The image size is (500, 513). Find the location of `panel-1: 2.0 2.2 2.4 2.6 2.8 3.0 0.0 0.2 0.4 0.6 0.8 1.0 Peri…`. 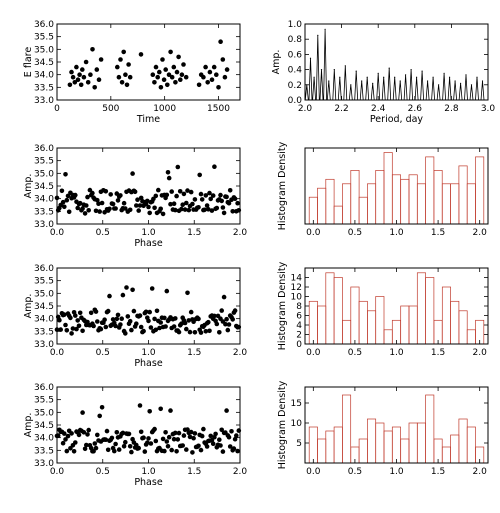

panel-1: 2.0 2.2 2.4 2.6 2.8 3.0 0.0 0.2 0.4 0.6 0.8 1.0 Peri… is located at coordinates (383, 72).